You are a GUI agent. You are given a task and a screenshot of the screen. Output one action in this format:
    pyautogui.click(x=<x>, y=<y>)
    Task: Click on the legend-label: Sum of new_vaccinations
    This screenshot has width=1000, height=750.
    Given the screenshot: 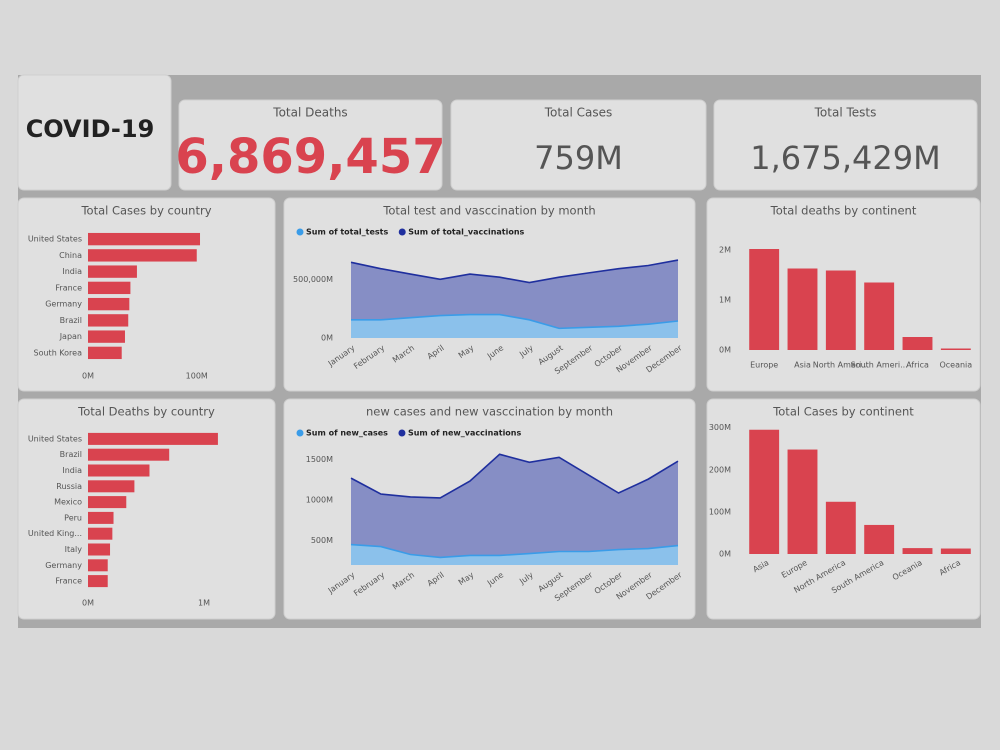 What is the action you would take?
    pyautogui.click(x=465, y=433)
    